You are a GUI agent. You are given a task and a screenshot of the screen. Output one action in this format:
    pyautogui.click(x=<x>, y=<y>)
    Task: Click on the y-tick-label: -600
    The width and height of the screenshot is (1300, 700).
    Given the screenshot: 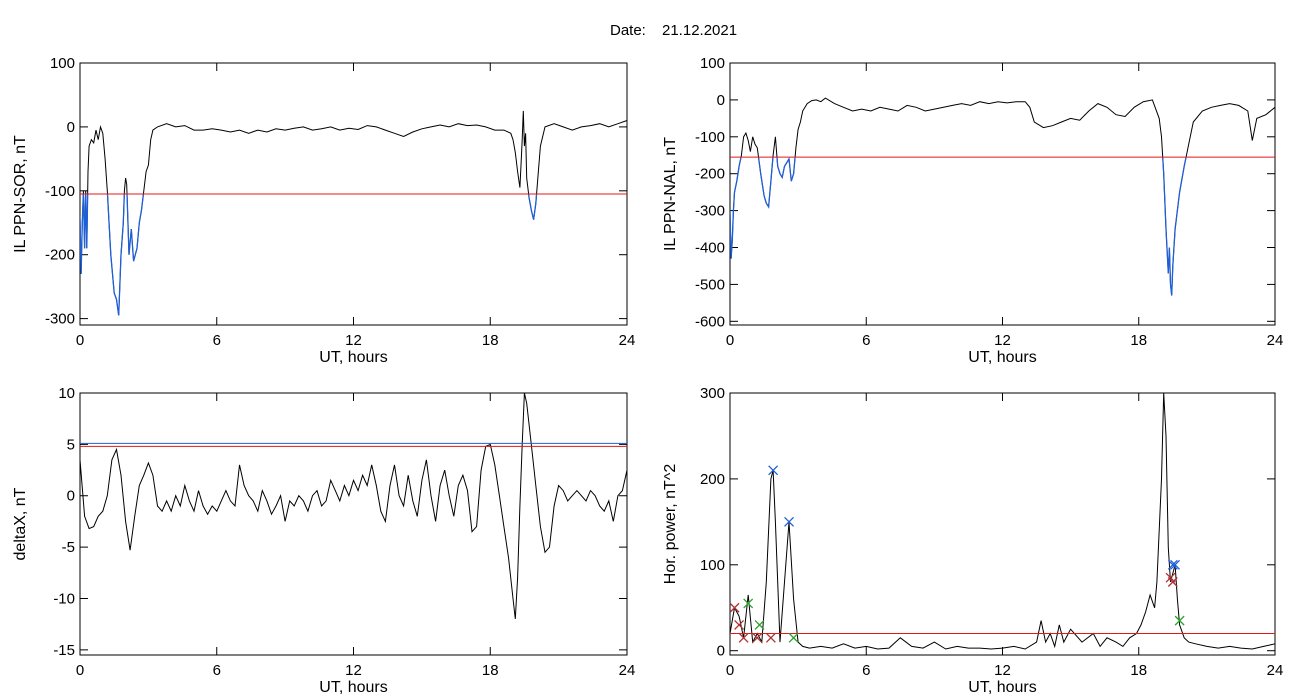 What is the action you would take?
    pyautogui.click(x=710, y=321)
    